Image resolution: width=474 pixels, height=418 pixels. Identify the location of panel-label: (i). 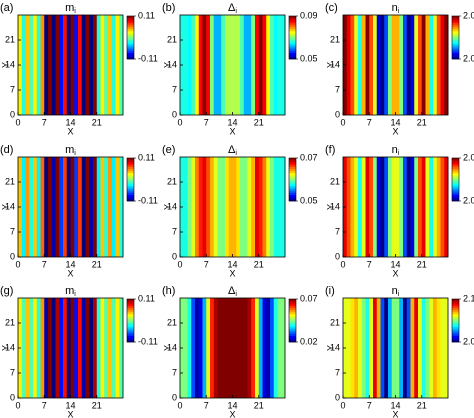
(330, 291).